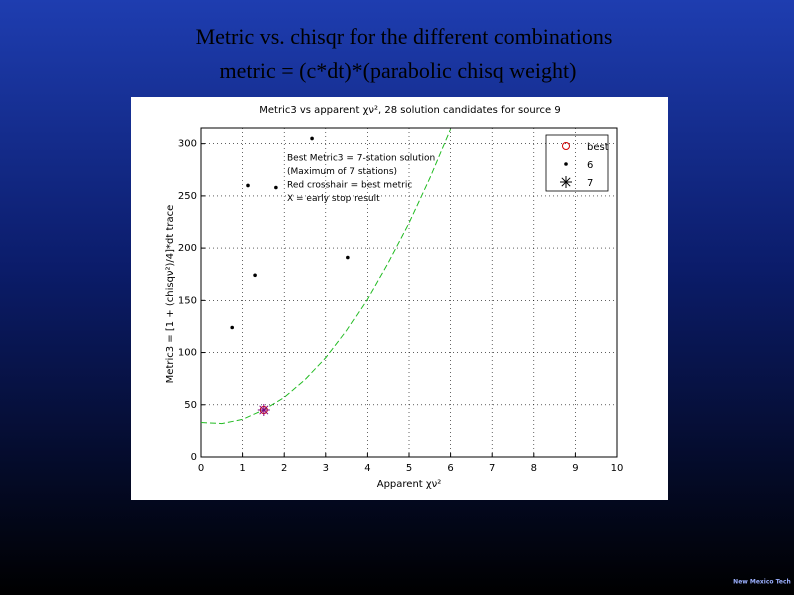 The height and width of the screenshot is (600, 794). I want to click on annotation: Red crosshair = best metric, so click(349, 186).